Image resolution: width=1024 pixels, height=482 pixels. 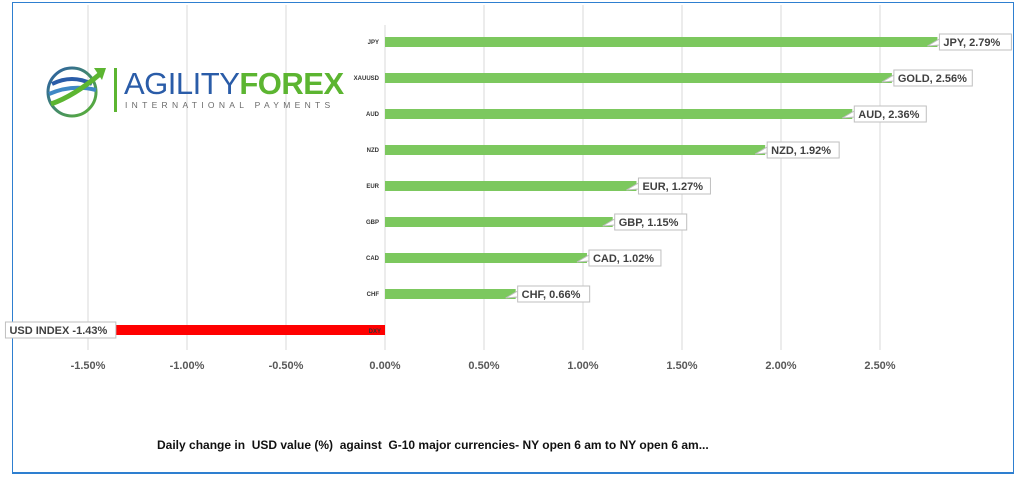 I want to click on data-label: GBP, 1.15%, so click(x=649, y=223).